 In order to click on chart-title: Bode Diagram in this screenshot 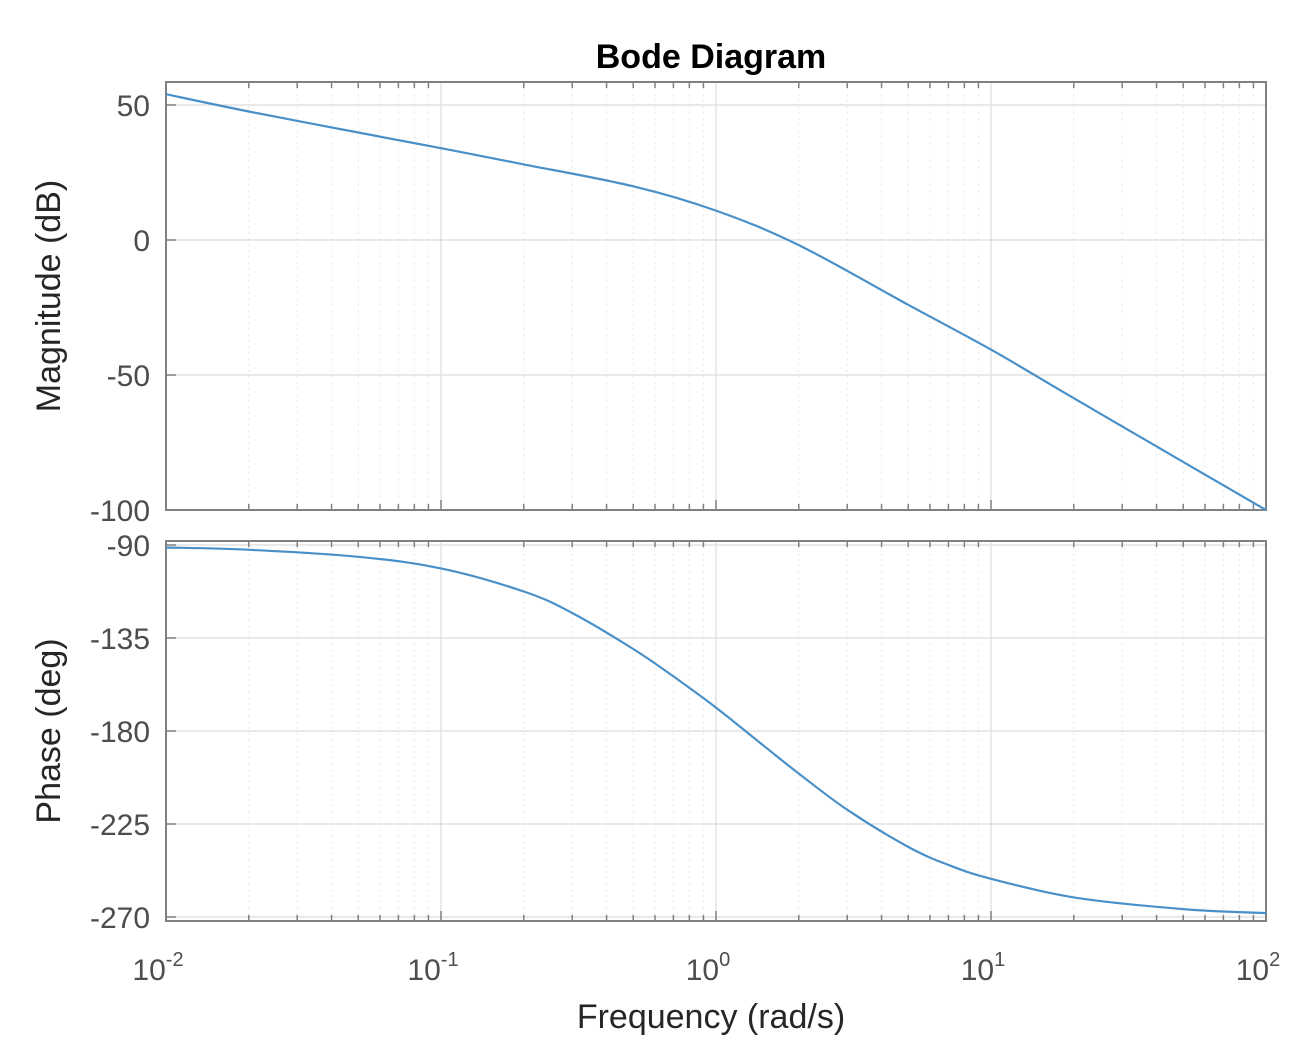, I will do `click(711, 57)`.